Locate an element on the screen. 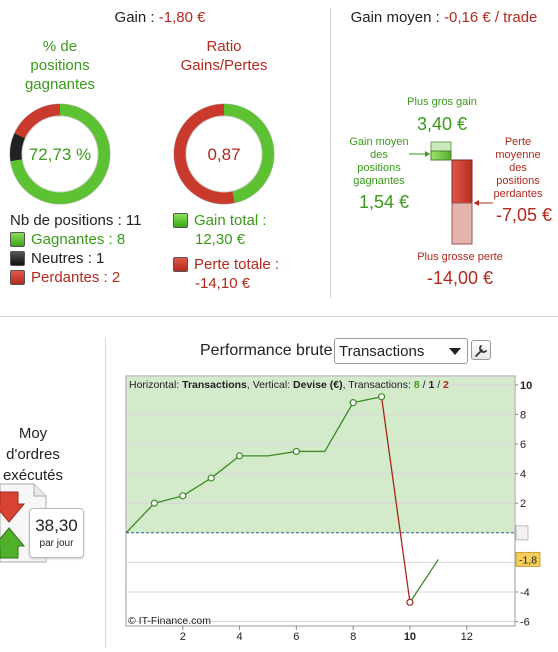 This screenshot has height=652, width=558. x-tick-label: 6 is located at coordinates (296, 637).